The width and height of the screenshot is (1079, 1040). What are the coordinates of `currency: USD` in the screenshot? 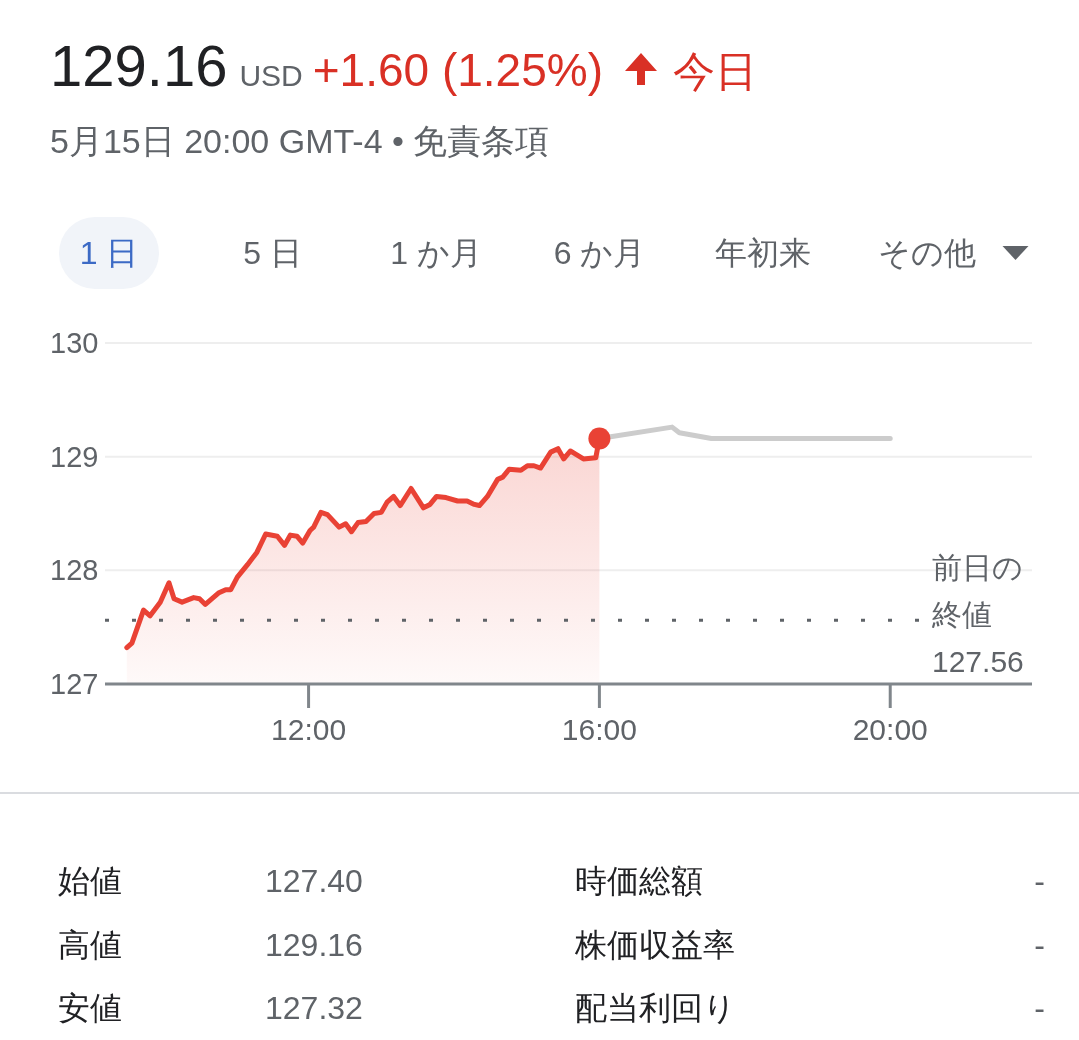 It's located at (271, 75).